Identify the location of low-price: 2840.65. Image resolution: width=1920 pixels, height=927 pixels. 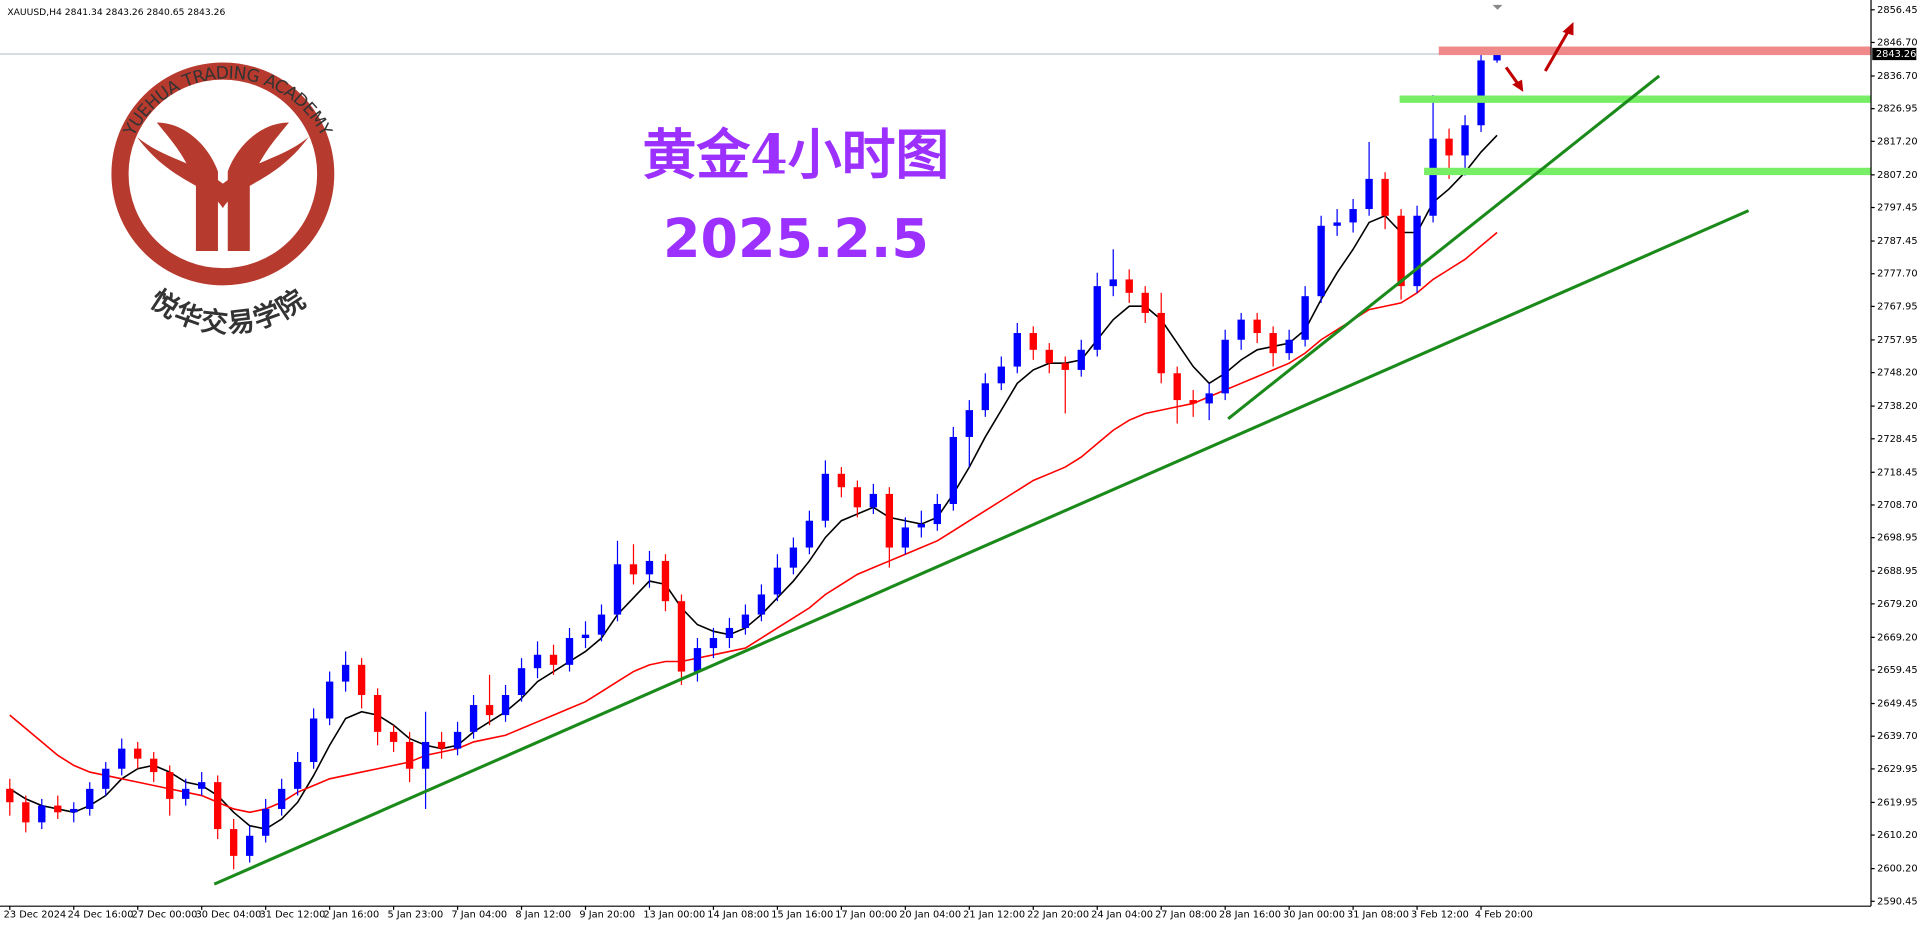
(166, 12).